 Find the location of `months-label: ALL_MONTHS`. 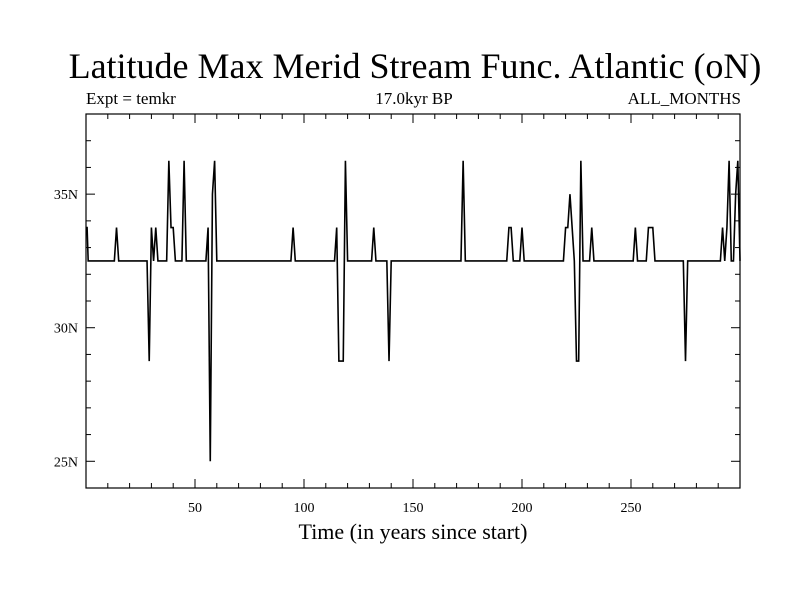

months-label: ALL_MONTHS is located at coordinates (684, 98).